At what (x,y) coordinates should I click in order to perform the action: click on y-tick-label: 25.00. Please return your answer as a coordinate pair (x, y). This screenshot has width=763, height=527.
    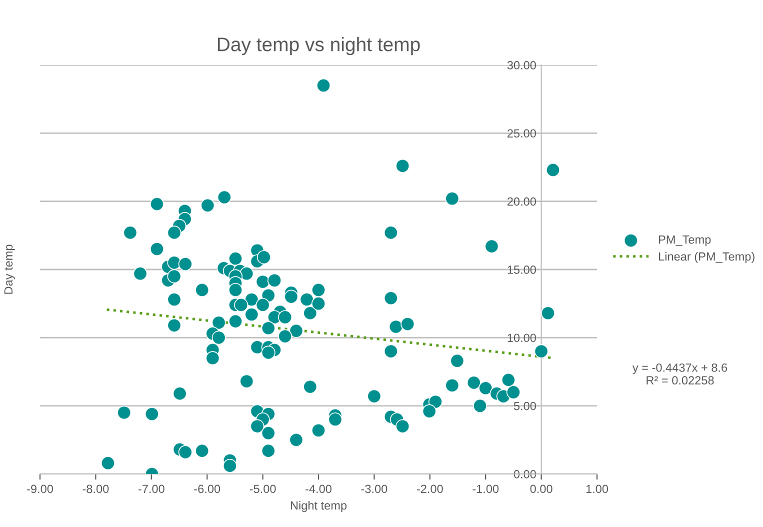
    Looking at the image, I should click on (521, 133).